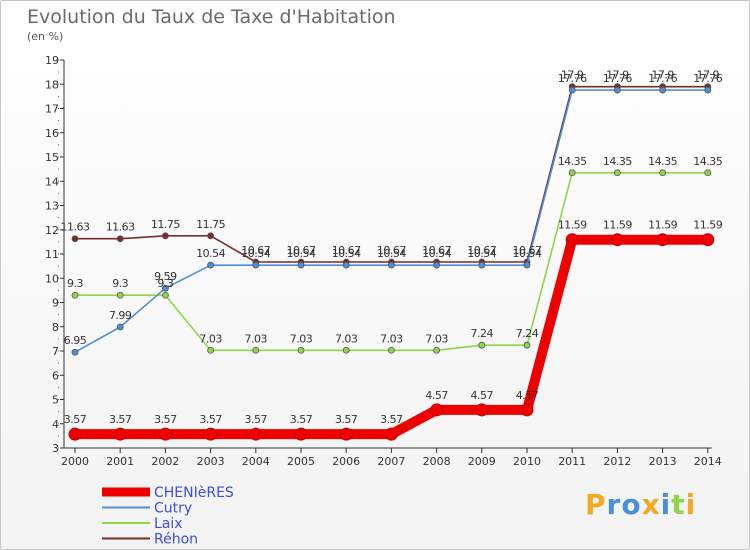 This screenshot has width=750, height=550. Describe the element at coordinates (55, 351) in the screenshot. I see `y-tick-label: 7` at that location.